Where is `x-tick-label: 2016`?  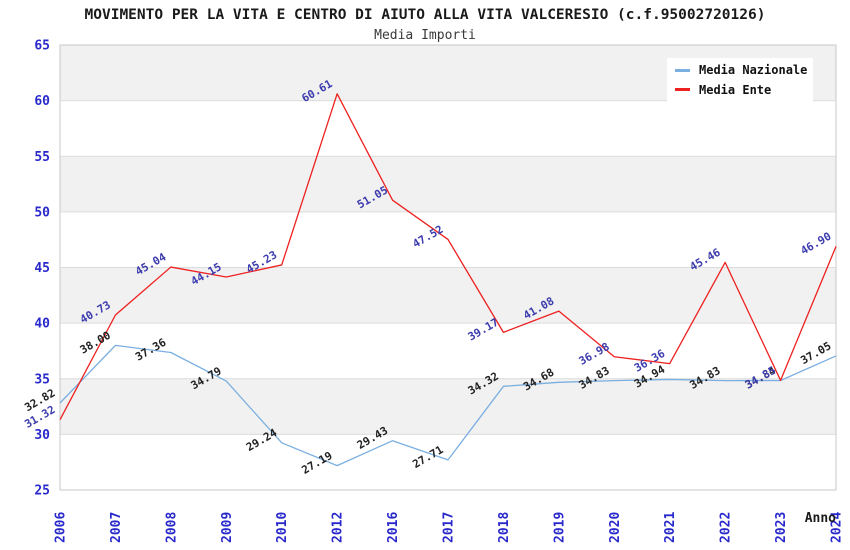 x-tick-label: 2016 is located at coordinates (393, 527).